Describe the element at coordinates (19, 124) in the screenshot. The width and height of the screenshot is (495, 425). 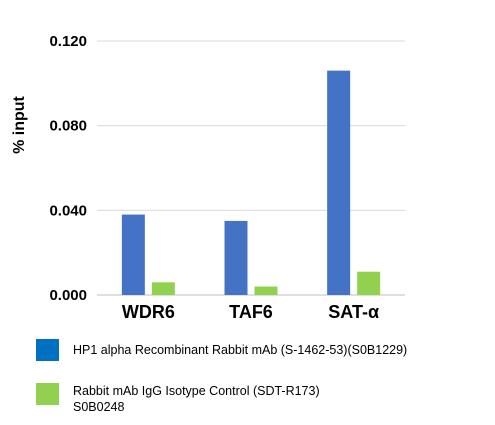
I see `y-axis-label: % input` at that location.